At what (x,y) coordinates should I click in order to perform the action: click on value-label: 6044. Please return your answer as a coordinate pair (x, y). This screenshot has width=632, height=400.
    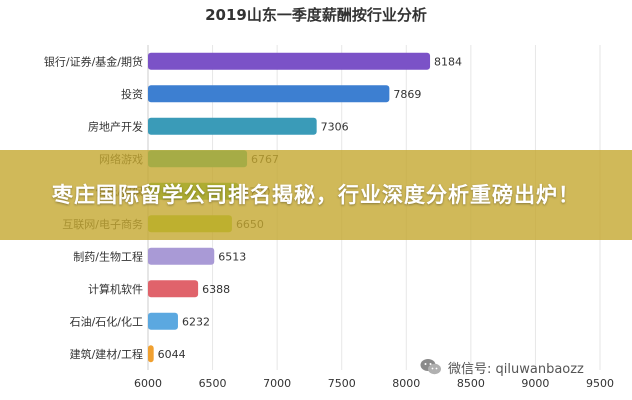
    Looking at the image, I should click on (172, 354).